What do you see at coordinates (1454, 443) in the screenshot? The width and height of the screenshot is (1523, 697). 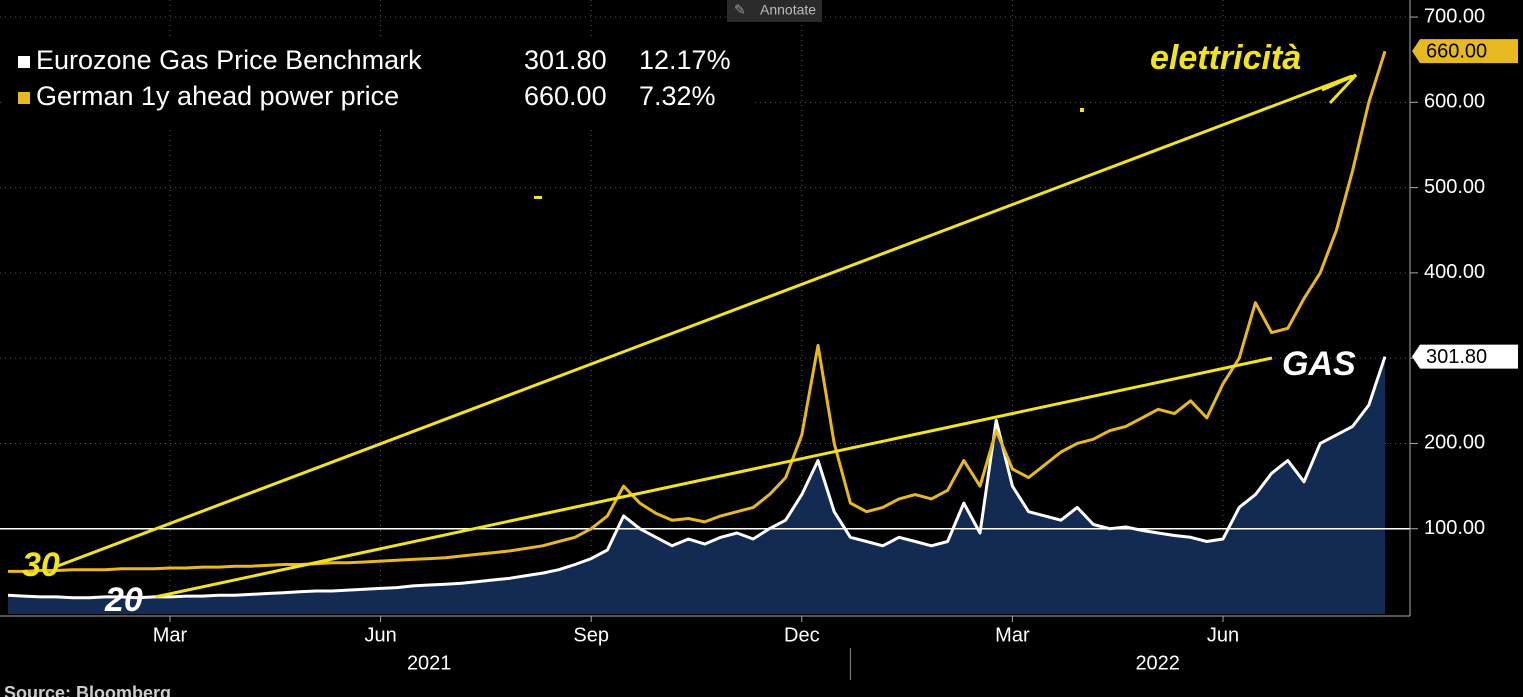 I see `y-tick-label: 200.00` at bounding box center [1454, 443].